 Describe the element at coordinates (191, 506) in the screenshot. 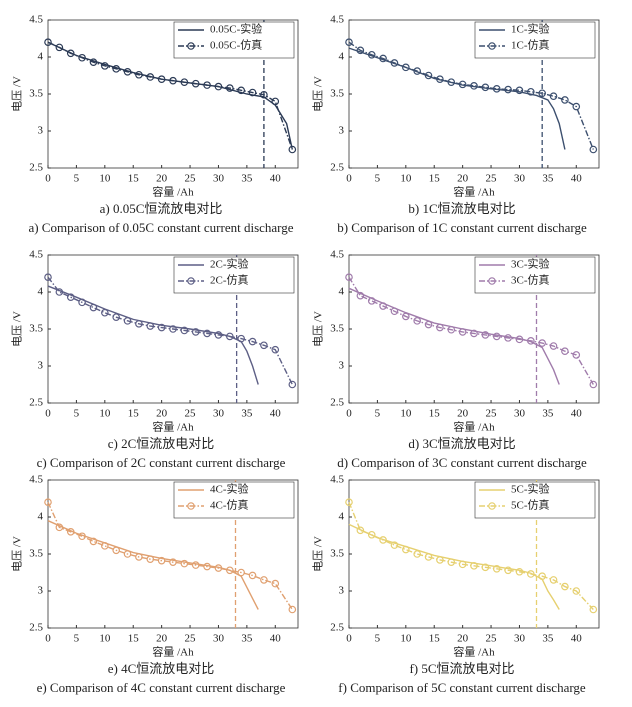

I see `legend-marker` at that location.